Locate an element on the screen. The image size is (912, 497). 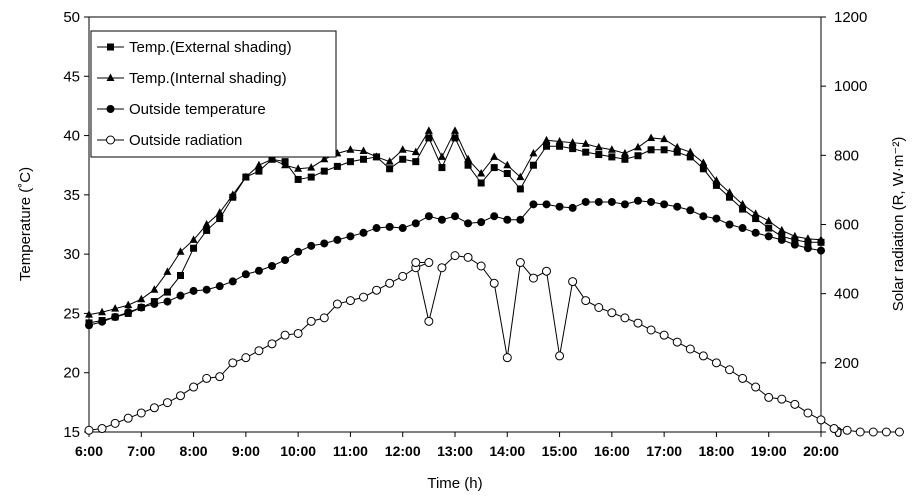
y-axis-left-title: Temperature (˚C) is located at coordinates (25, 224).